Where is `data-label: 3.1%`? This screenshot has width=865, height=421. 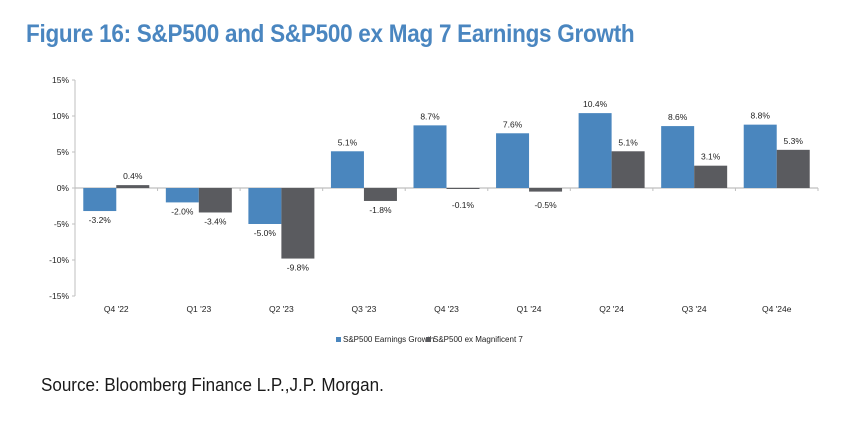
data-label: 3.1% is located at coordinates (711, 157).